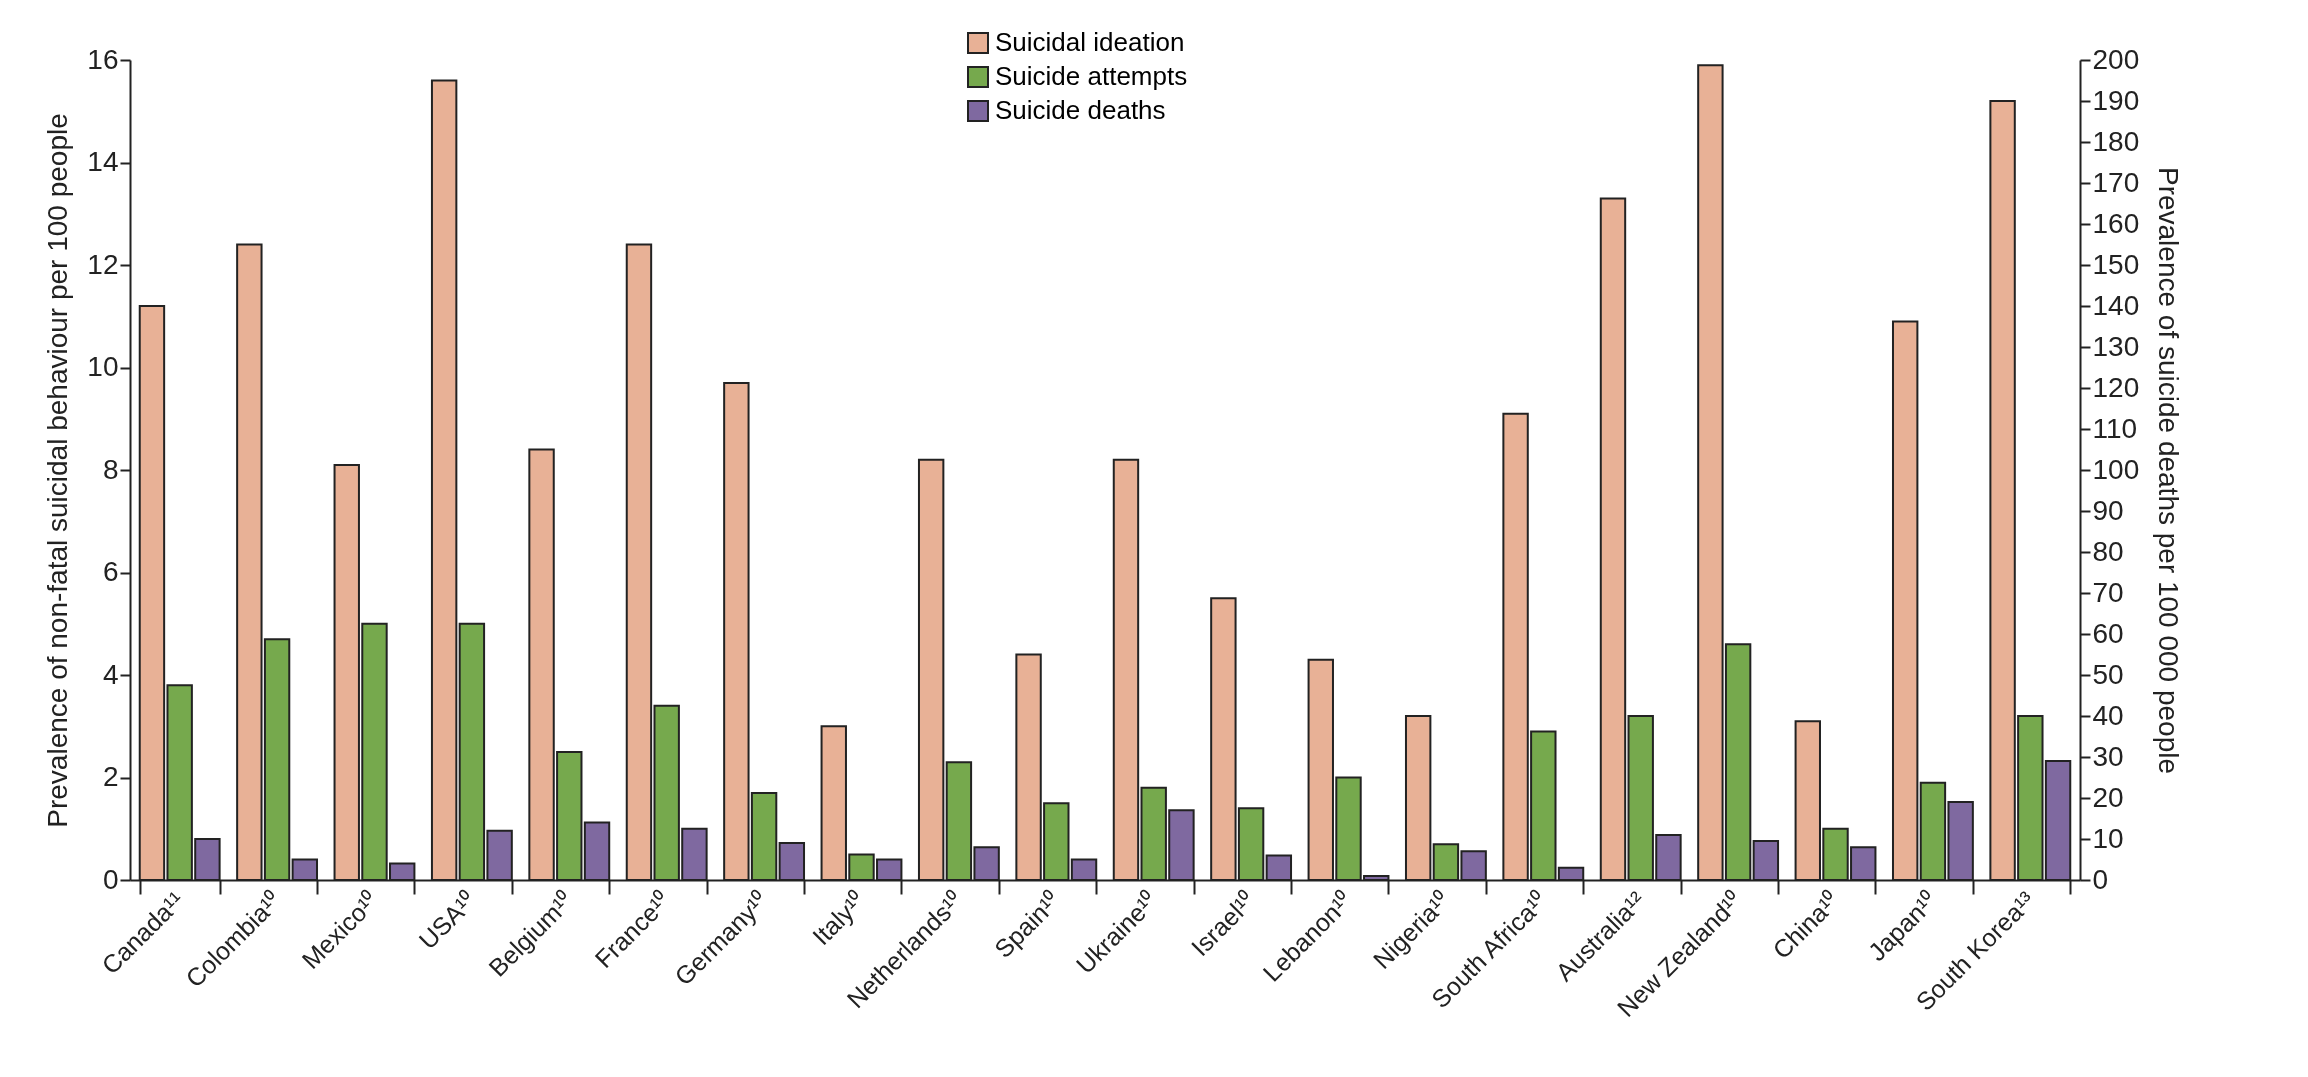  Describe the element at coordinates (1090, 42) in the screenshot. I see `legend-label: Suicidal ideation` at that location.